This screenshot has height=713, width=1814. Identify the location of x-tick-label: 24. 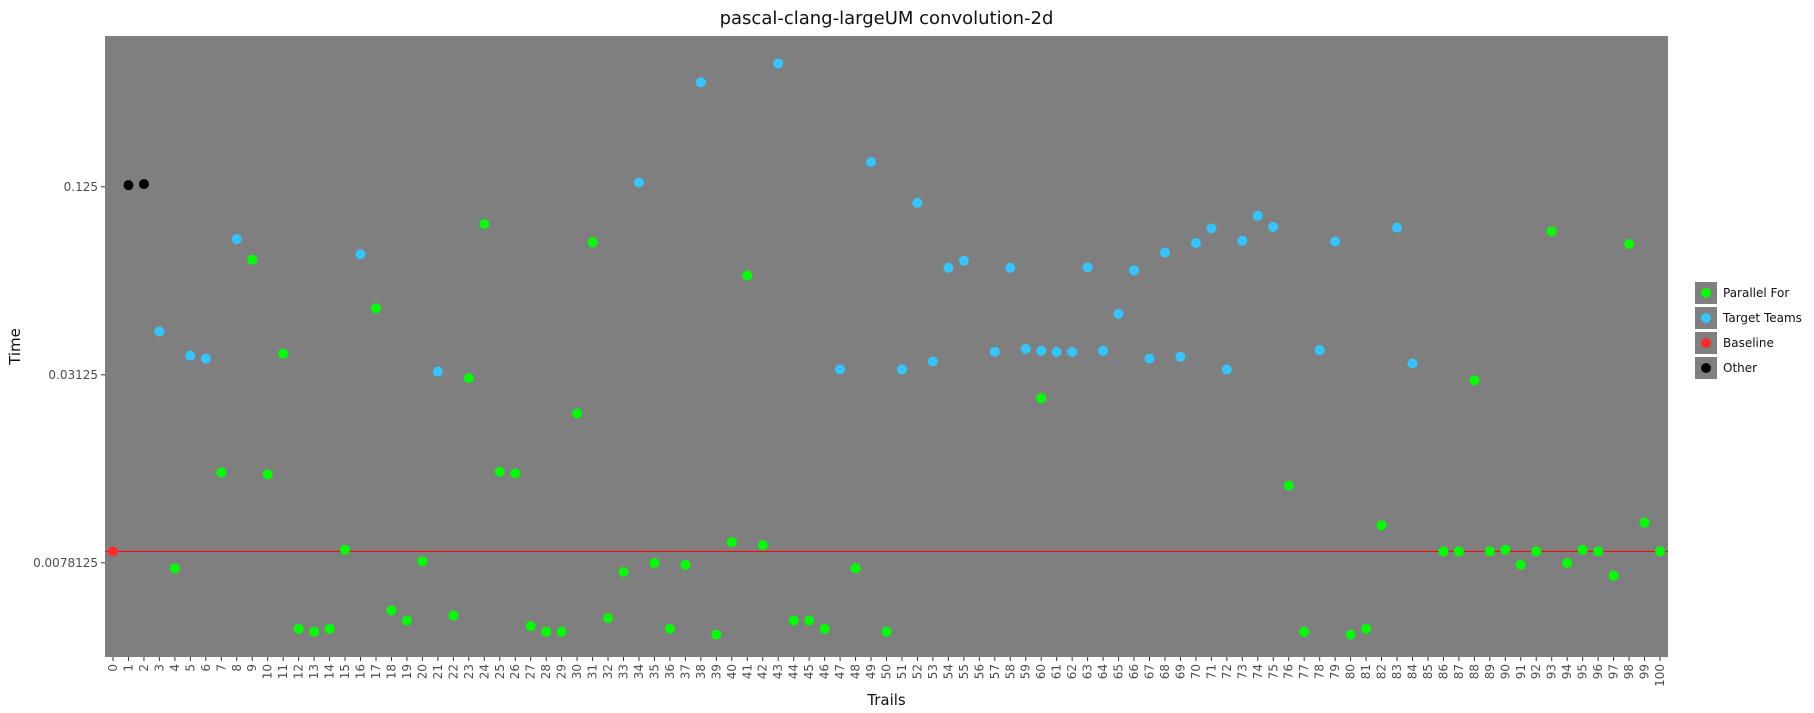
(484, 671).